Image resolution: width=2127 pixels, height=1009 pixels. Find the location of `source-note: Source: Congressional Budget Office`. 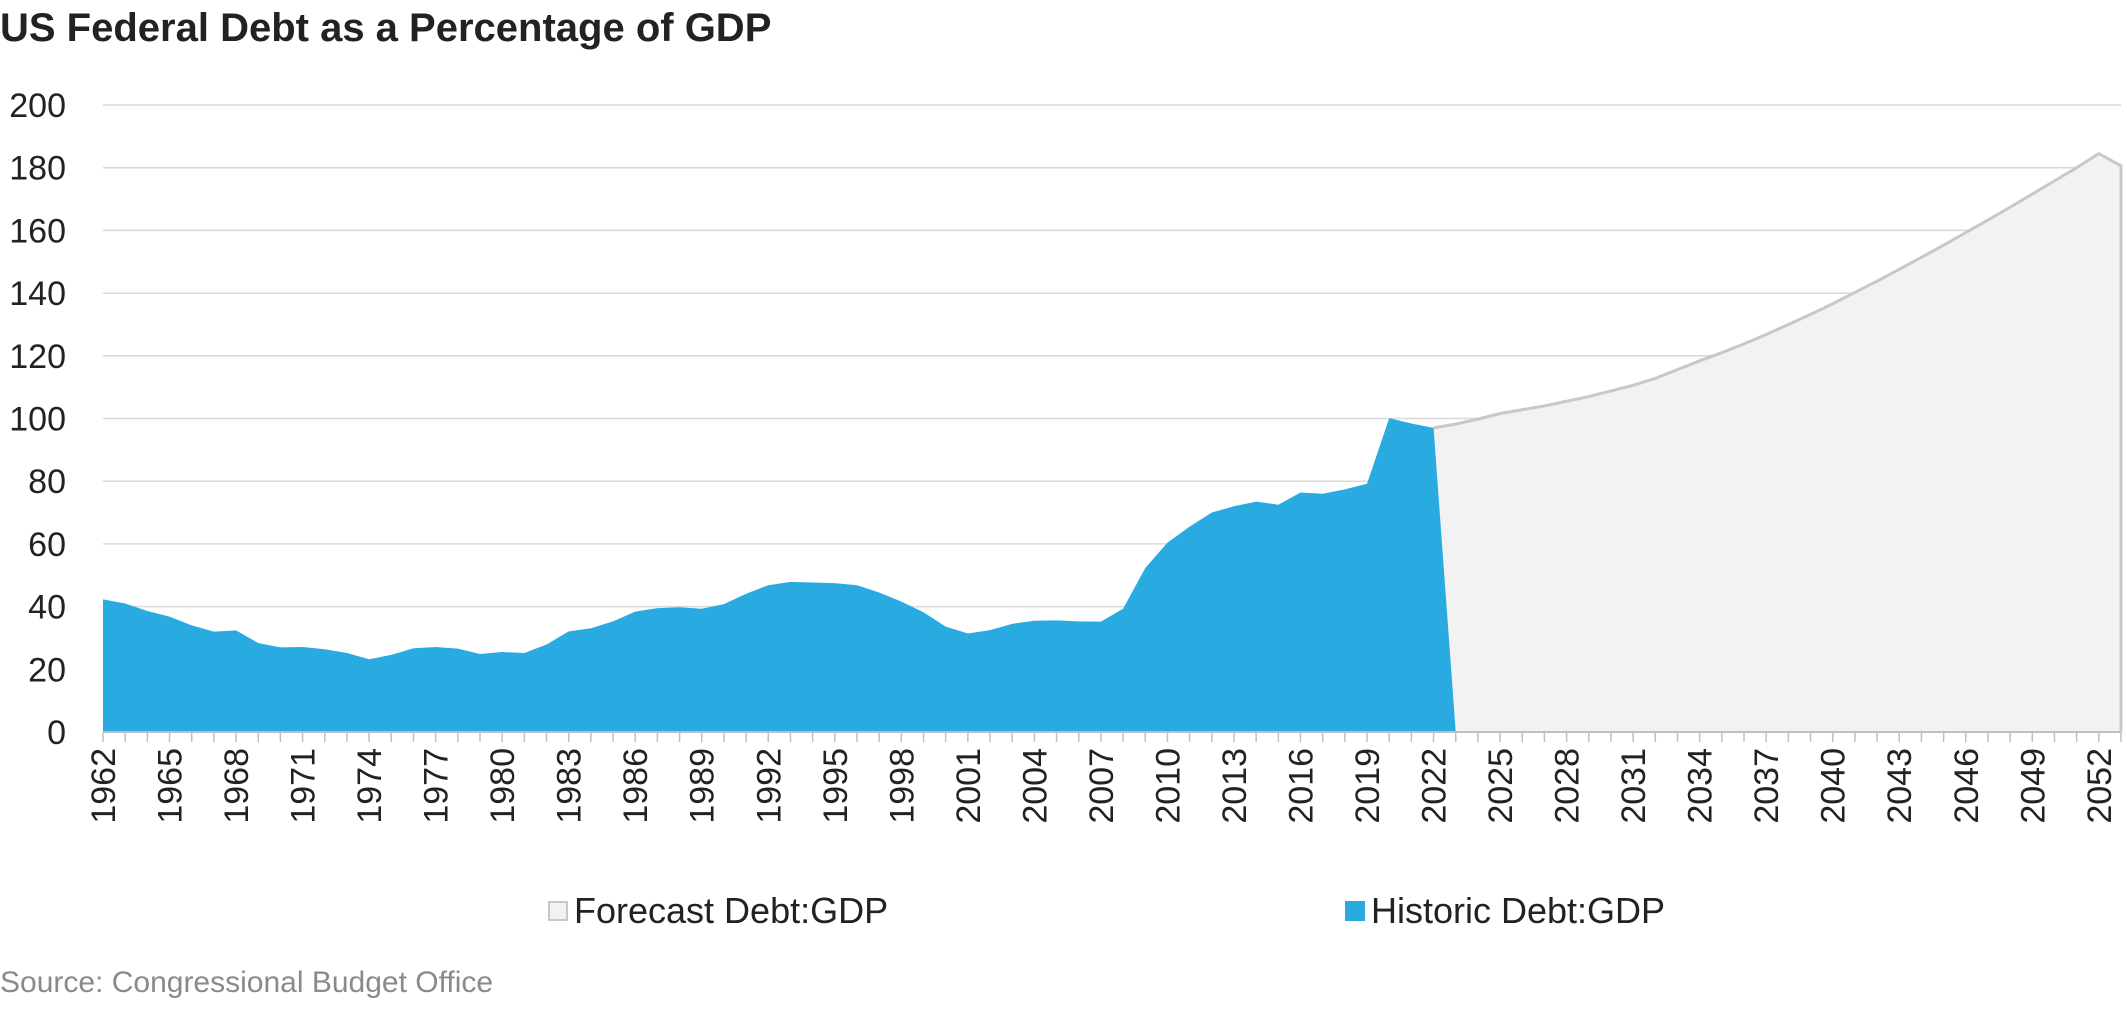

source-note: Source: Congressional Budget Office is located at coordinates (247, 982).